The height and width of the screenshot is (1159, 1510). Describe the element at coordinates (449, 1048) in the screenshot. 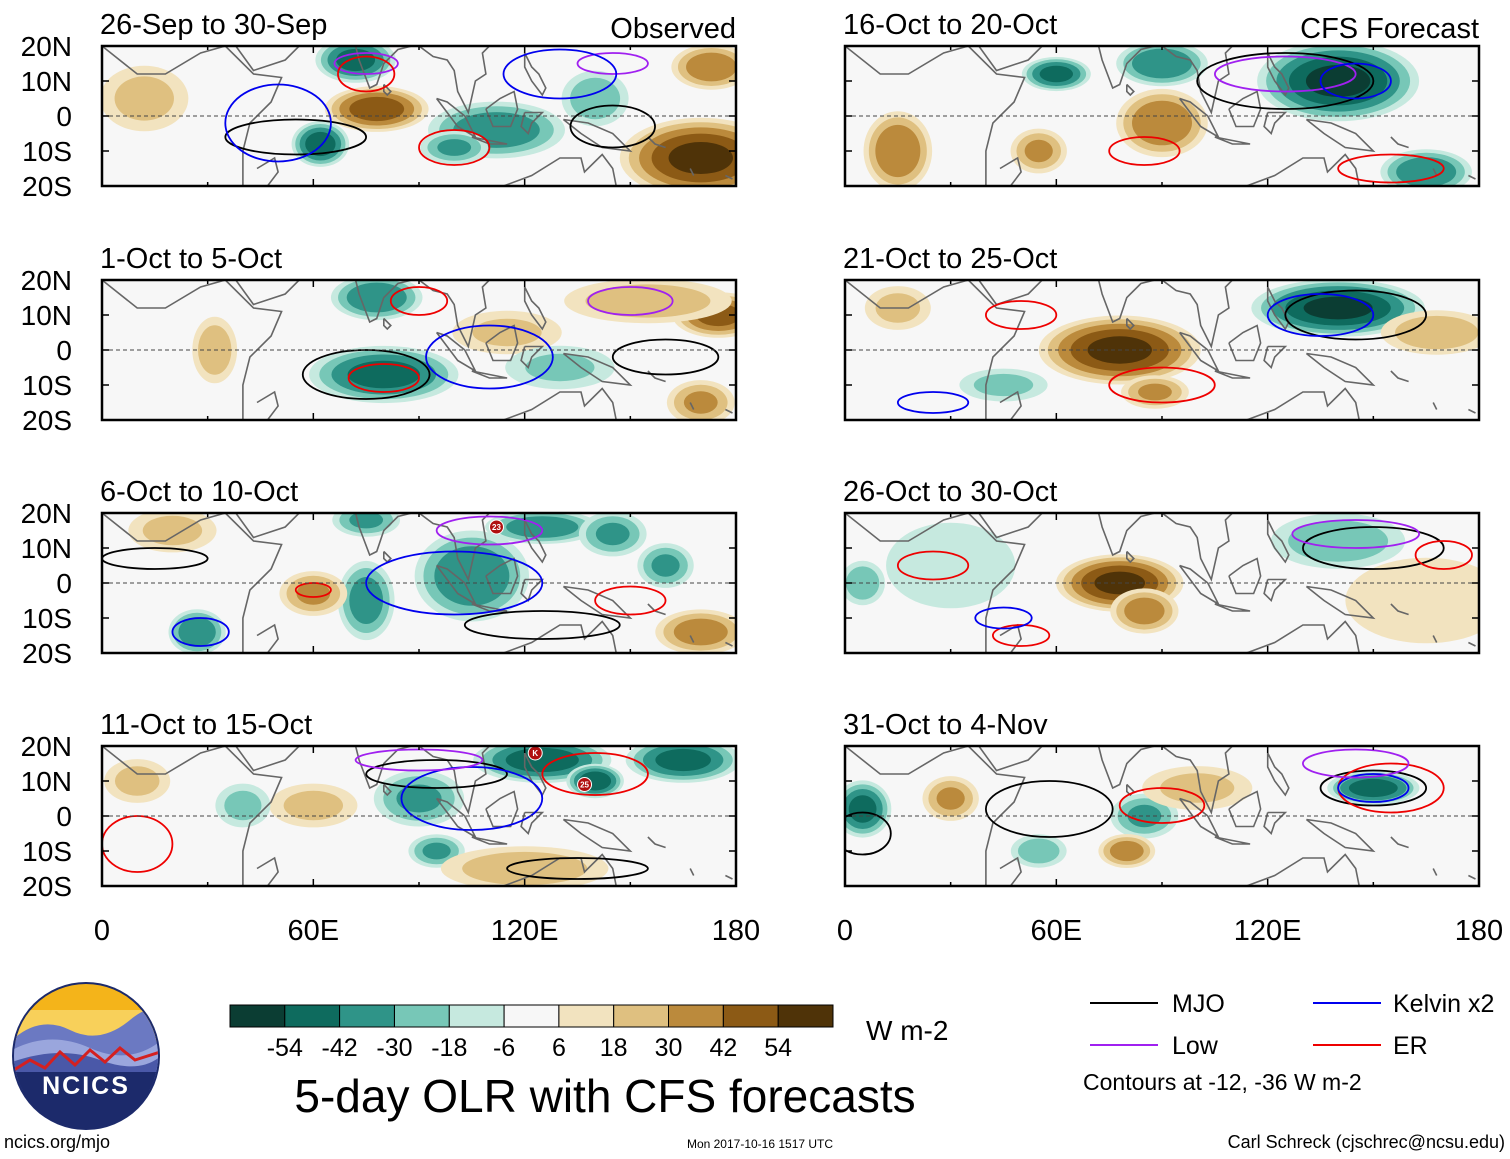

I see `colorbar-tick-label: -18` at that location.